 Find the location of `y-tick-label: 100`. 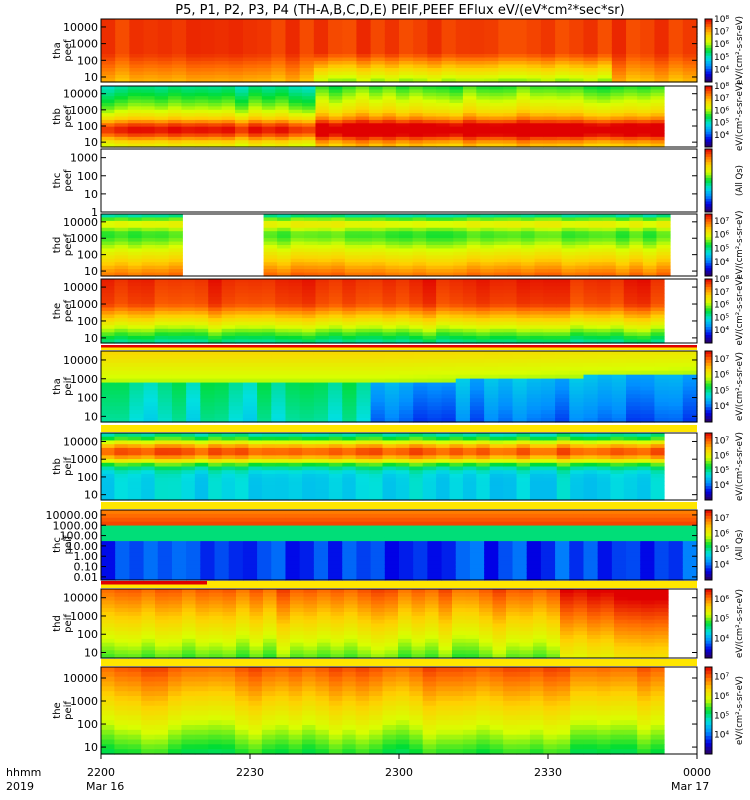

y-tick-label: 100 is located at coordinates (87, 477).